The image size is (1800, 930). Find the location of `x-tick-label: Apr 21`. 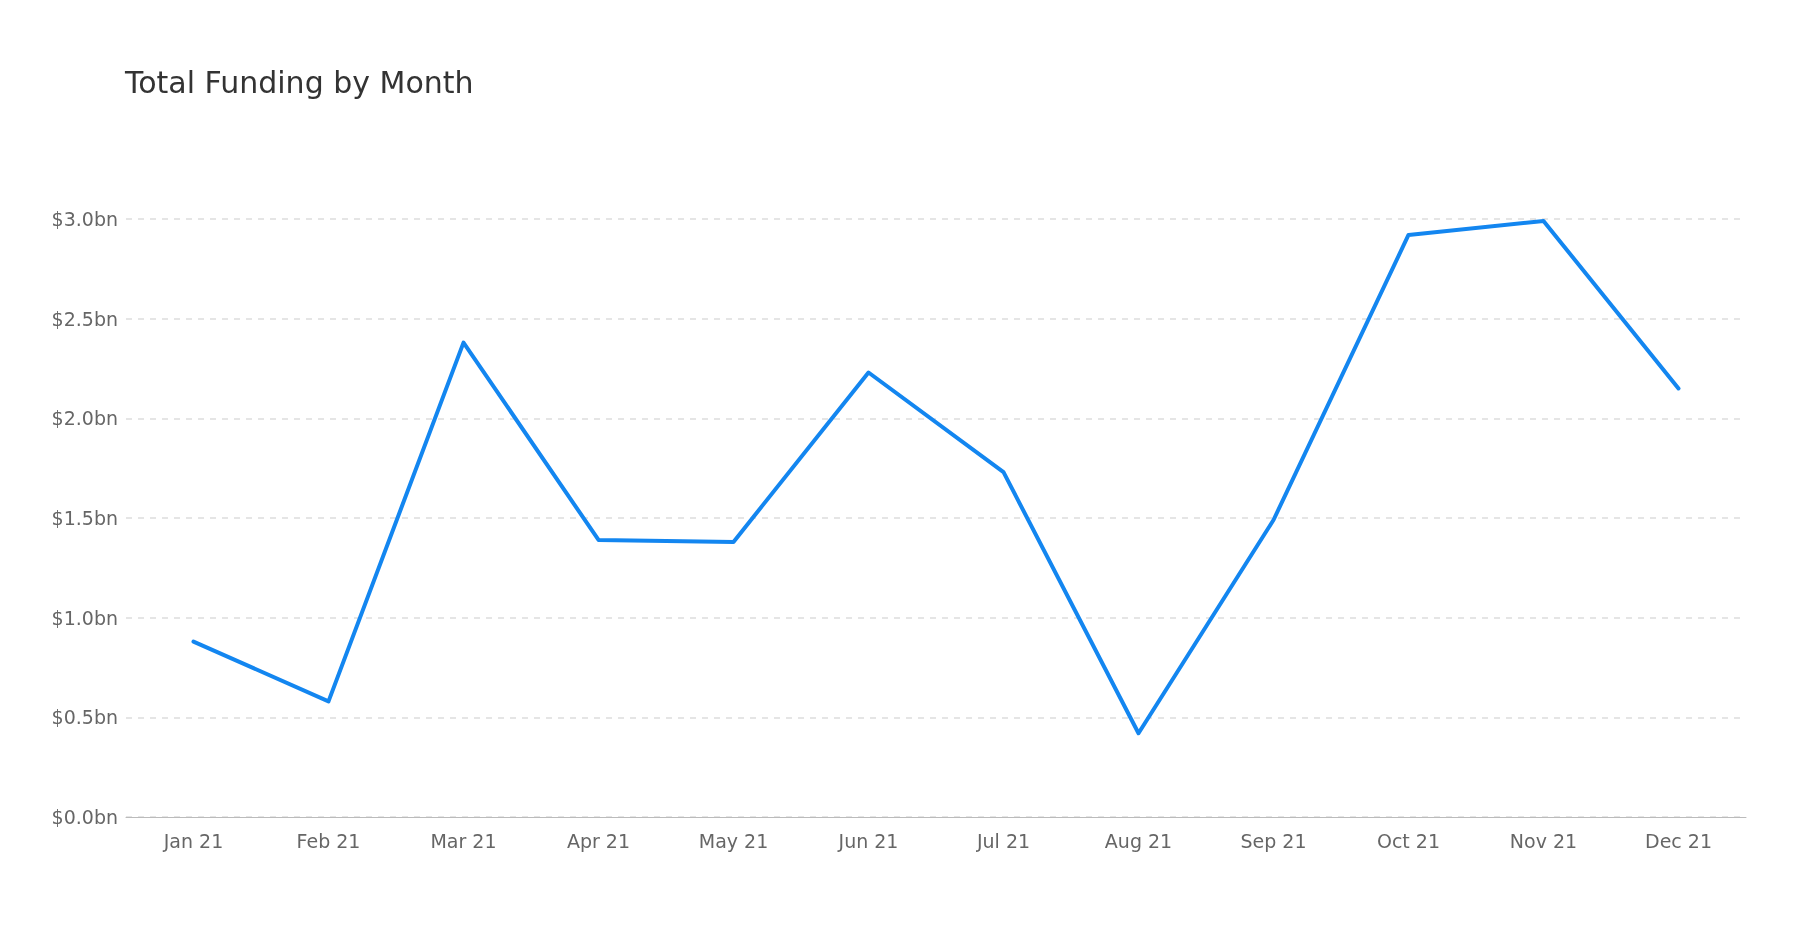

x-tick-label: Apr 21 is located at coordinates (598, 840).